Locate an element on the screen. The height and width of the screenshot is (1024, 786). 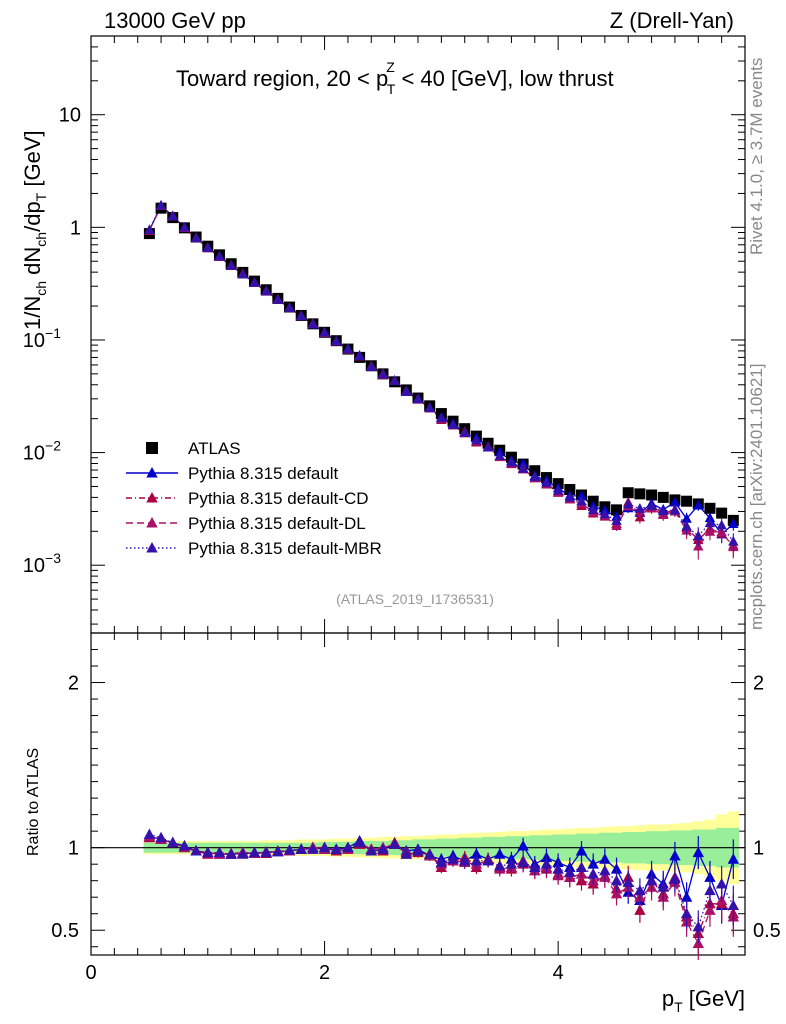
ratio-y-tick-label: 2 is located at coordinates (73, 684).